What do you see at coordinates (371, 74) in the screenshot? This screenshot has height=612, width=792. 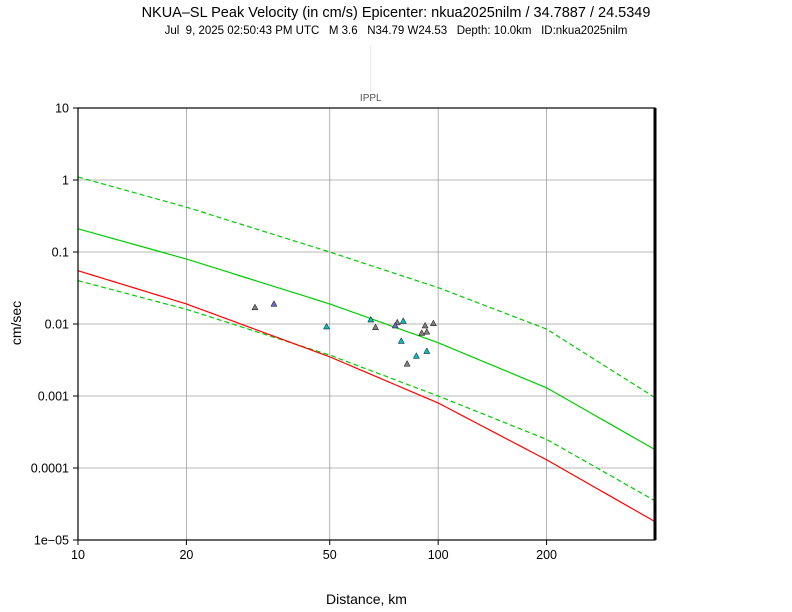 I see `station-marker: IPPL` at bounding box center [371, 74].